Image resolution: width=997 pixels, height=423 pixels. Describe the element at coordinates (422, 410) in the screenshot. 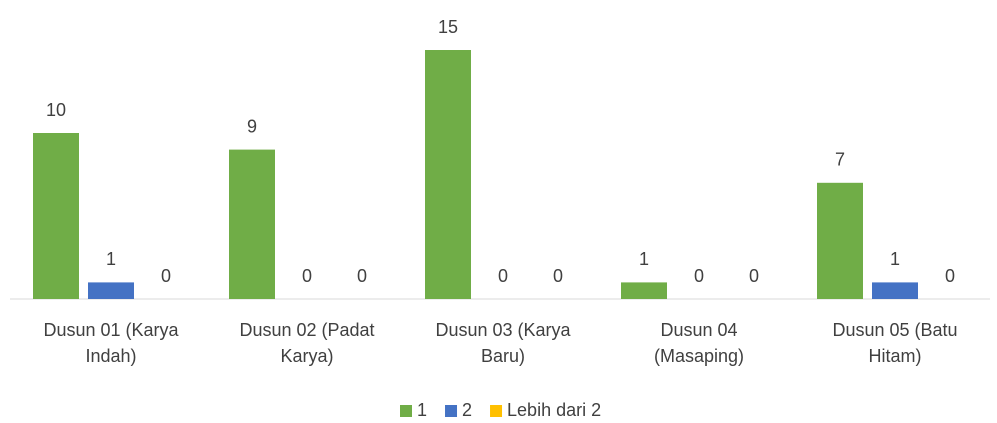

I see `legend-label: 1` at that location.